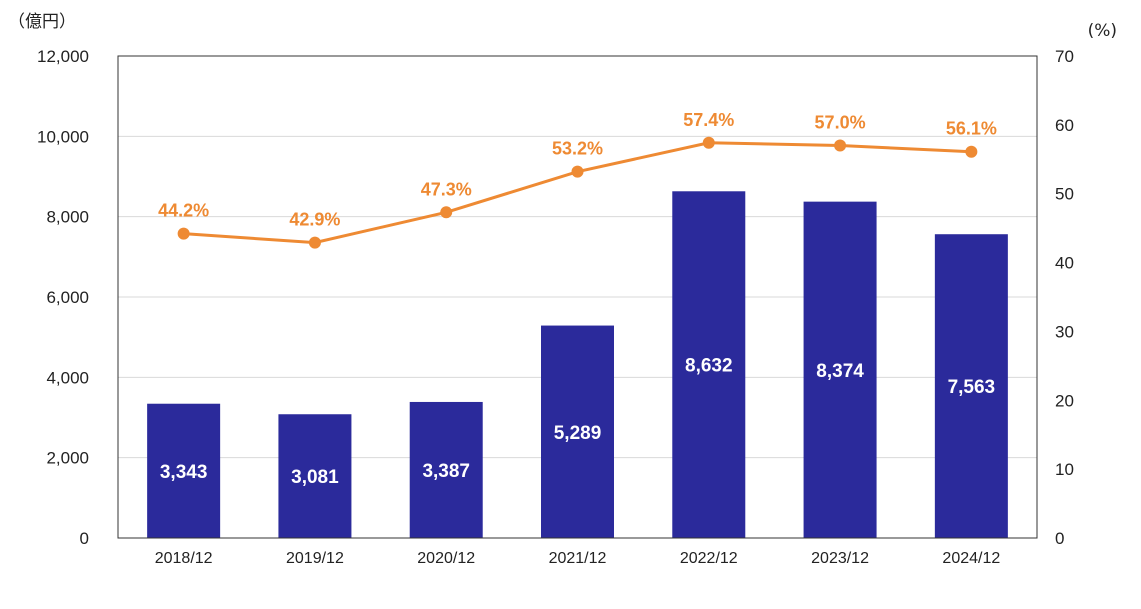 The image size is (1141, 609). I want to click on bar-value-label: 8,374, so click(840, 371).